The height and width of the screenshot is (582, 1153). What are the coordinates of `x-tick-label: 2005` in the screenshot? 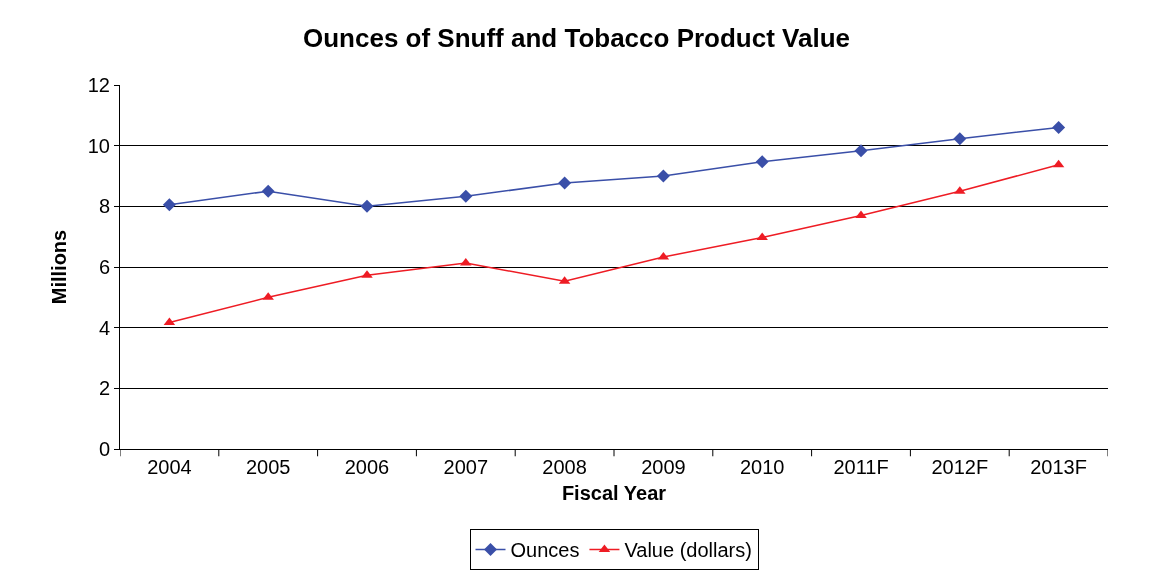 It's located at (268, 467).